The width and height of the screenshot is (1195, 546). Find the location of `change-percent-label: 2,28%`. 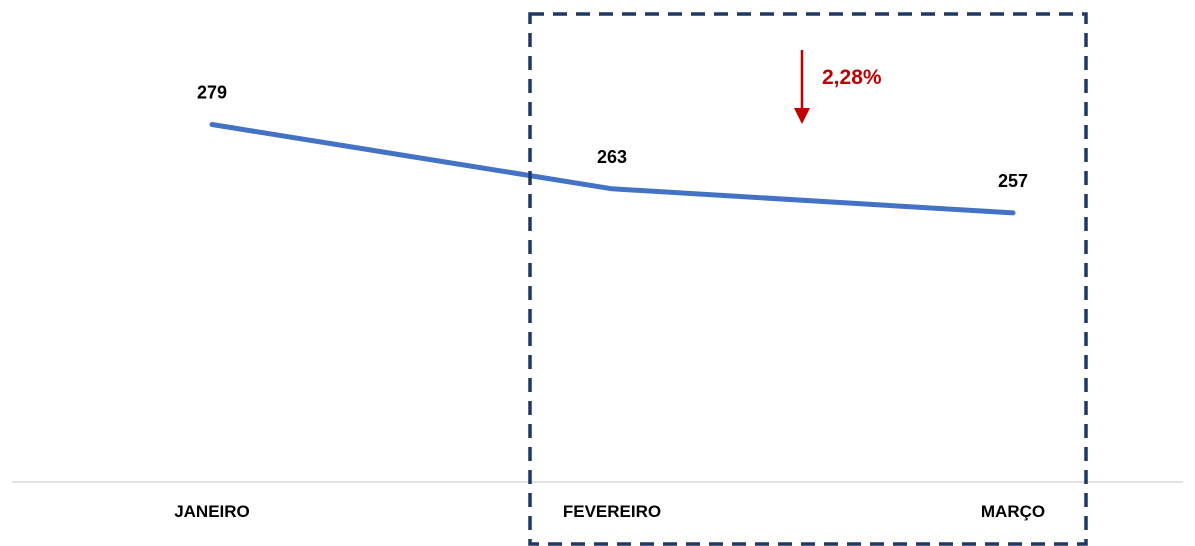

change-percent-label: 2,28% is located at coordinates (852, 77).